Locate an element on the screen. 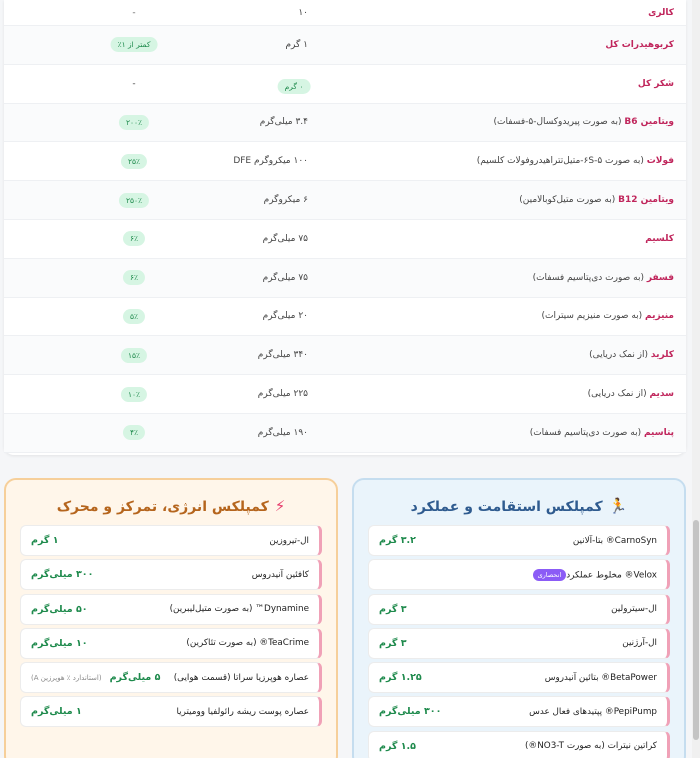 The width and height of the screenshot is (700, 758). nutrient-source: (به صورت منیزیم سیترات) is located at coordinates (593, 316).